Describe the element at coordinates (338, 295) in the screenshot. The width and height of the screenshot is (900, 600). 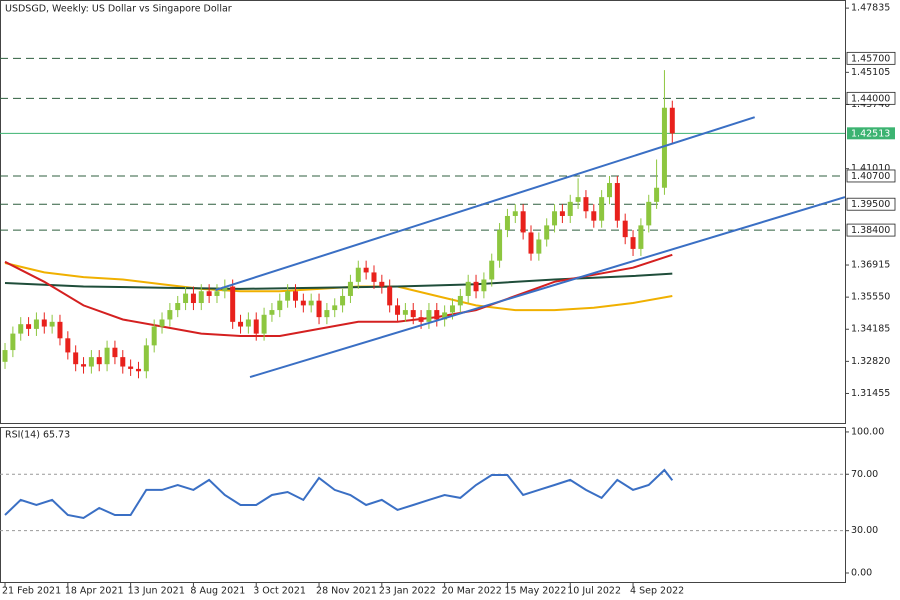
I see `moving-average` at that location.